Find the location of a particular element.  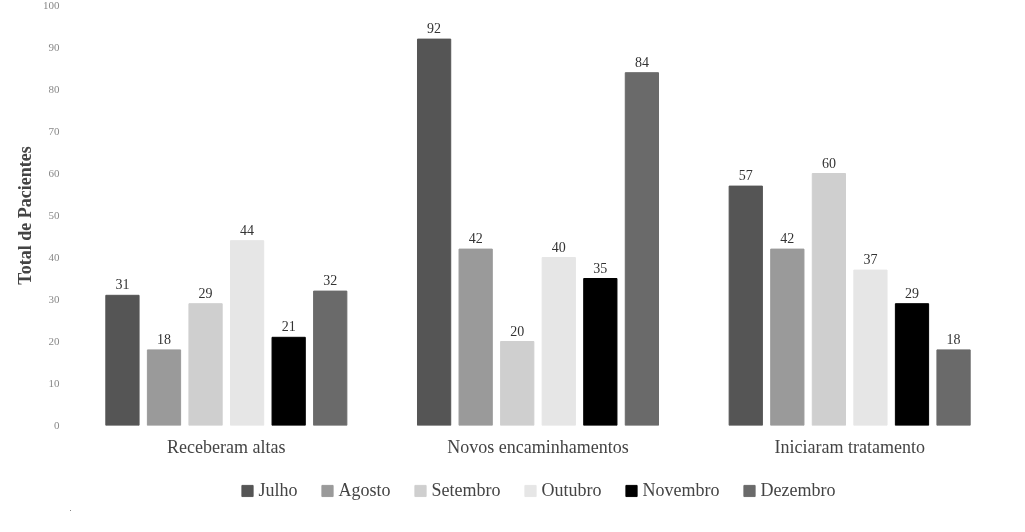

data-label: 84 is located at coordinates (641, 62).